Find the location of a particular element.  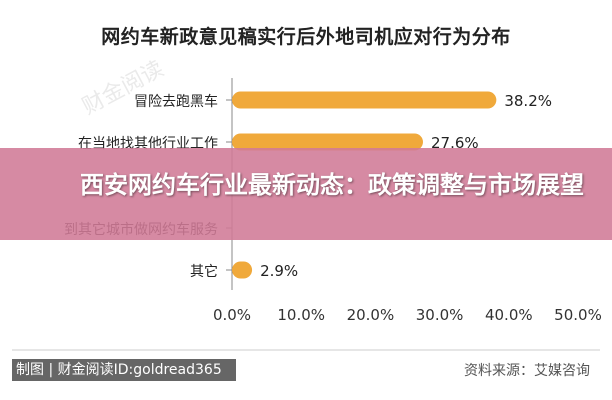

x-tick-label: 10.0% is located at coordinates (301, 315).